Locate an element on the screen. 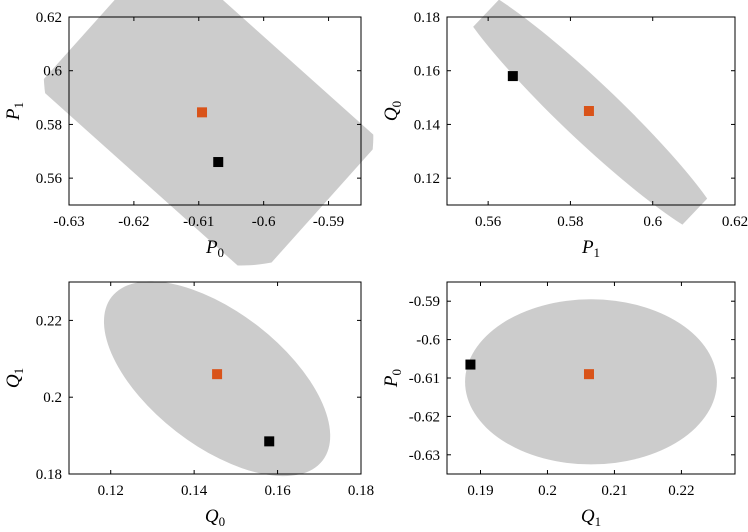  y-tick-label: 0.14 is located at coordinates (427, 125).